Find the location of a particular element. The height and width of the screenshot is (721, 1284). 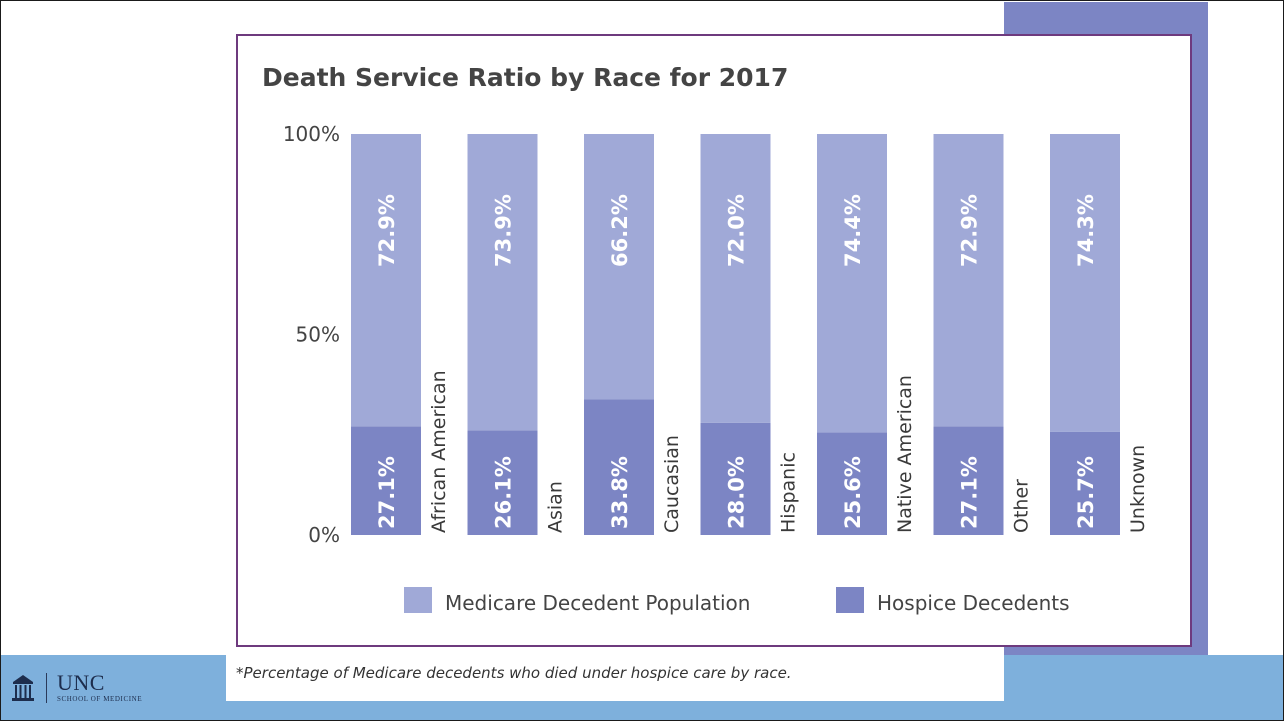

bar-hospice-asian is located at coordinates (502, 482).